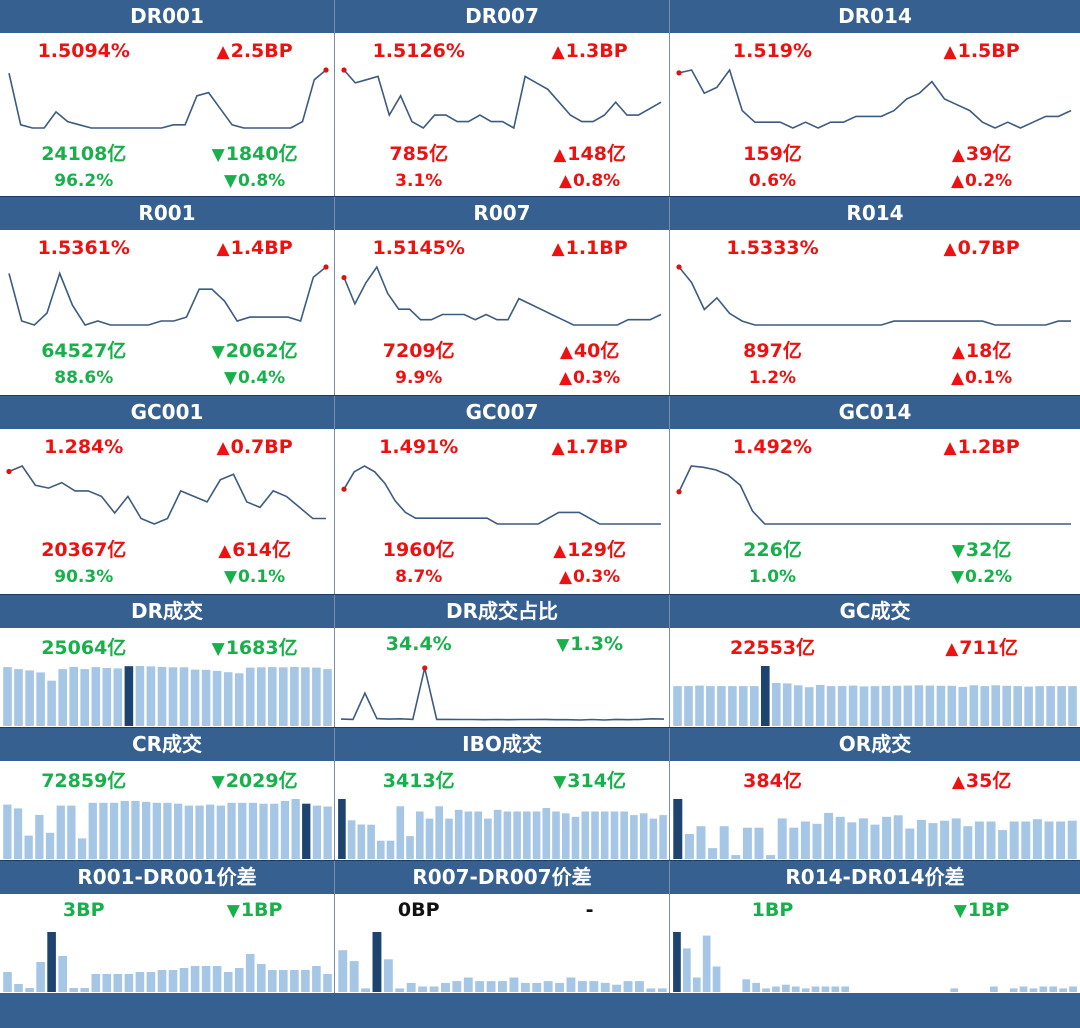 This screenshot has width=1080, height=1028. Describe the element at coordinates (875, 213) in the screenshot. I see `panel-title: R014` at that location.